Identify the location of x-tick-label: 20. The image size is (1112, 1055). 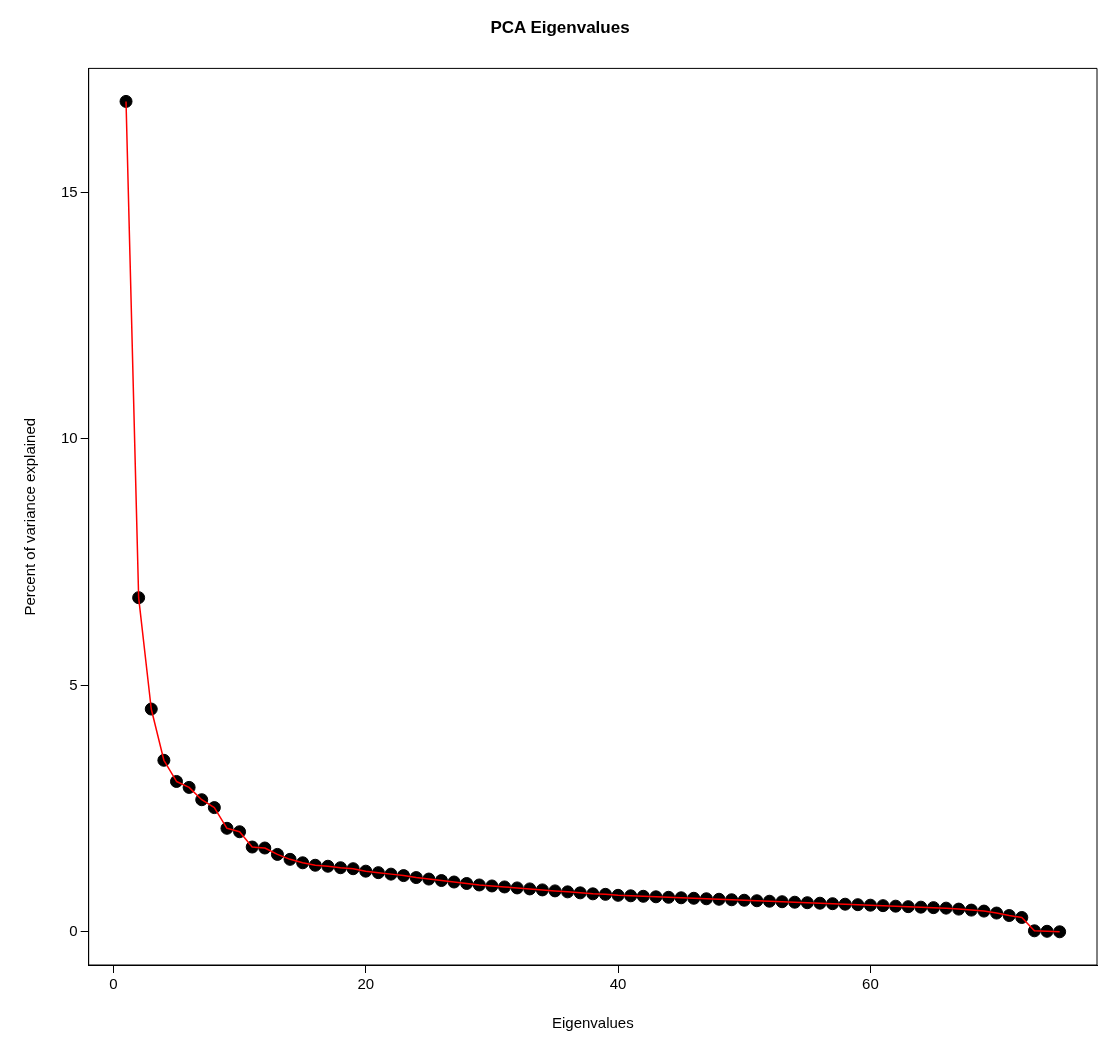
(366, 984).